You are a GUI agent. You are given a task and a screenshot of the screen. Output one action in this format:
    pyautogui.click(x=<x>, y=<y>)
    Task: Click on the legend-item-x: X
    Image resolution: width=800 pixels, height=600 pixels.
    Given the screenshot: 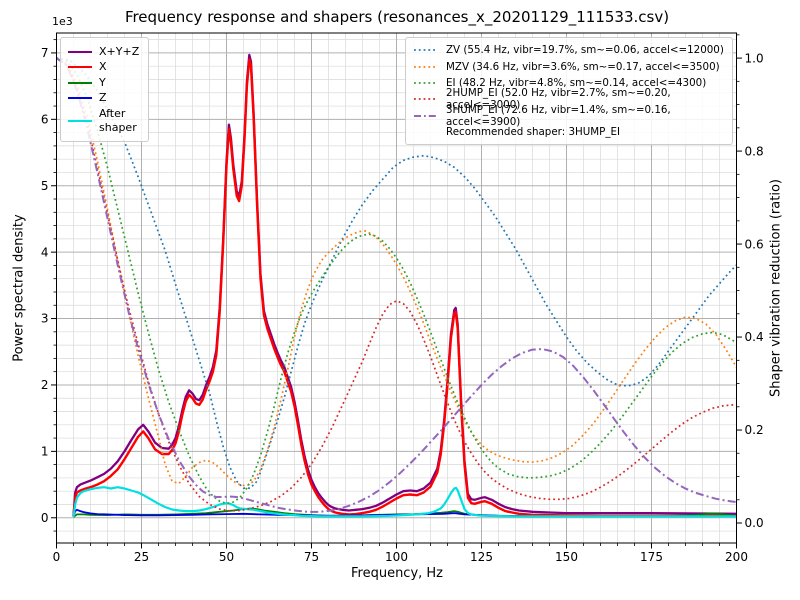 What is the action you would take?
    pyautogui.click(x=103, y=67)
    